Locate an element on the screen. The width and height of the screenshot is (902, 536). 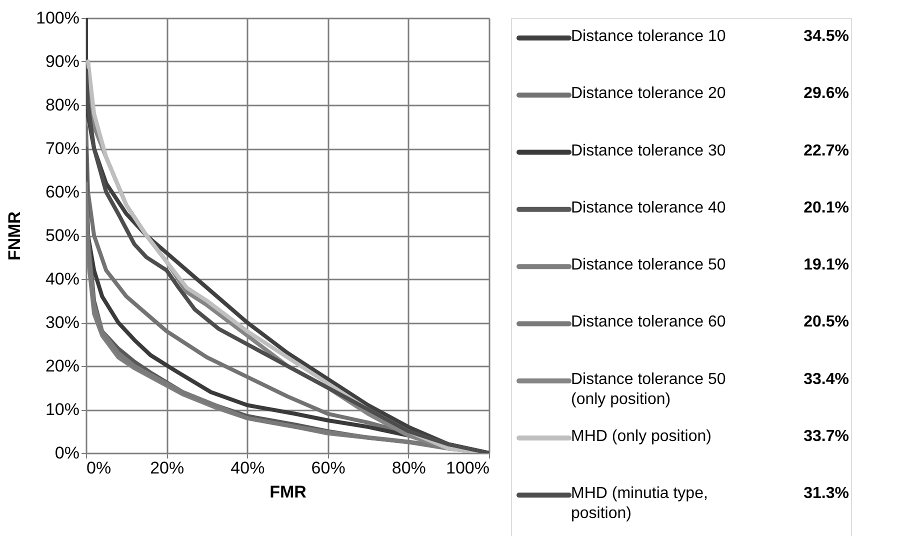
y-axis-title: FNMR is located at coordinates (14, 236).